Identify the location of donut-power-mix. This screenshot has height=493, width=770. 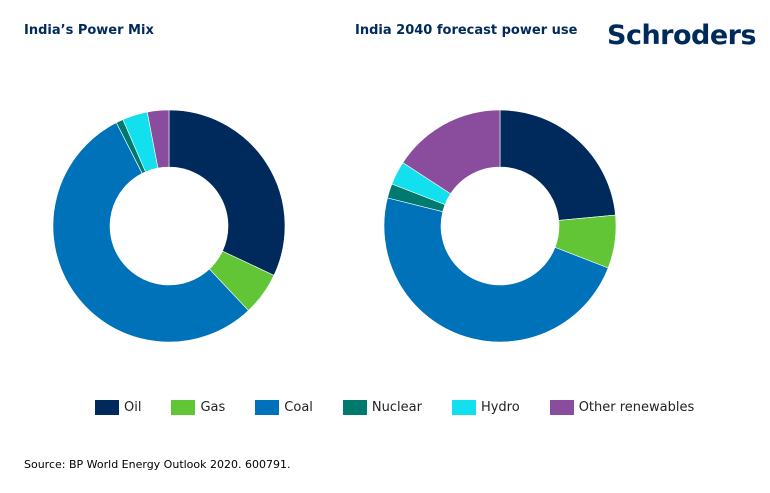
(169, 226).